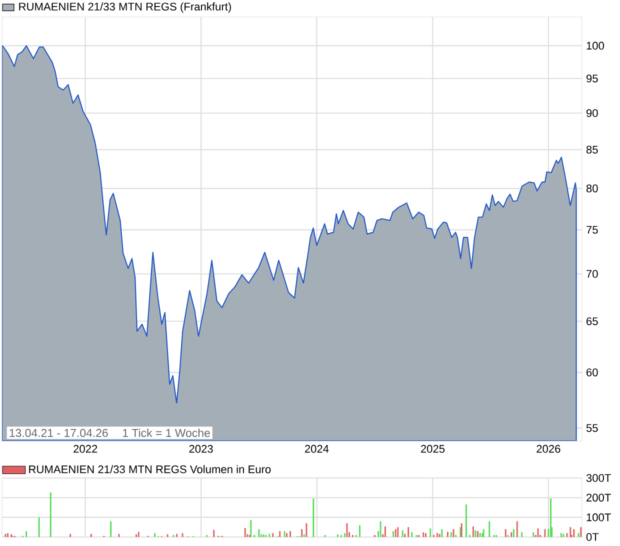  I want to click on y-tick-label: 75, so click(592, 230).